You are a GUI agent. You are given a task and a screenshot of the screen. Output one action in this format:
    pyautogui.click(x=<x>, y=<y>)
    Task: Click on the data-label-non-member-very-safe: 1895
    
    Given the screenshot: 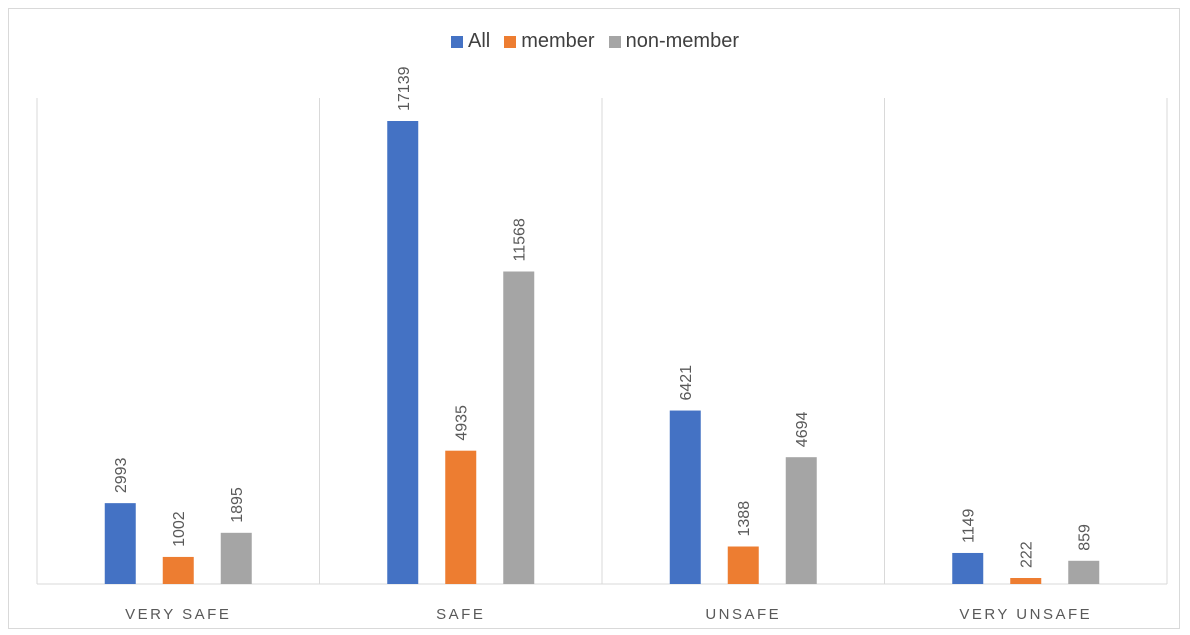 What is the action you would take?
    pyautogui.click(x=237, y=505)
    